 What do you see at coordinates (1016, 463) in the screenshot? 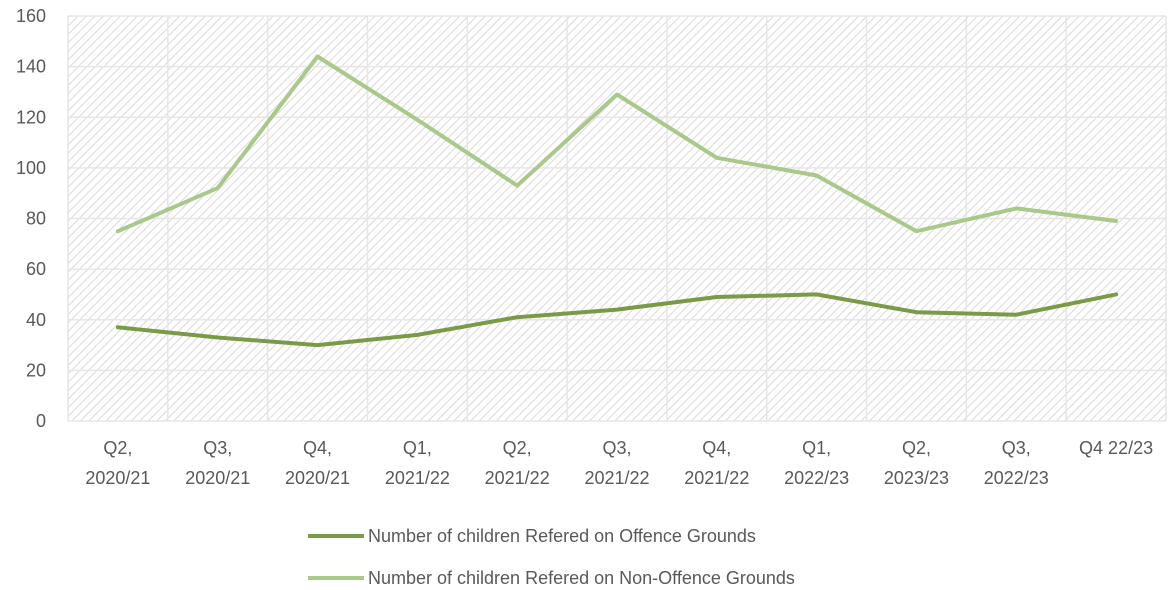
I see `x-tick-label: Q3, 2022/23` at bounding box center [1016, 463].